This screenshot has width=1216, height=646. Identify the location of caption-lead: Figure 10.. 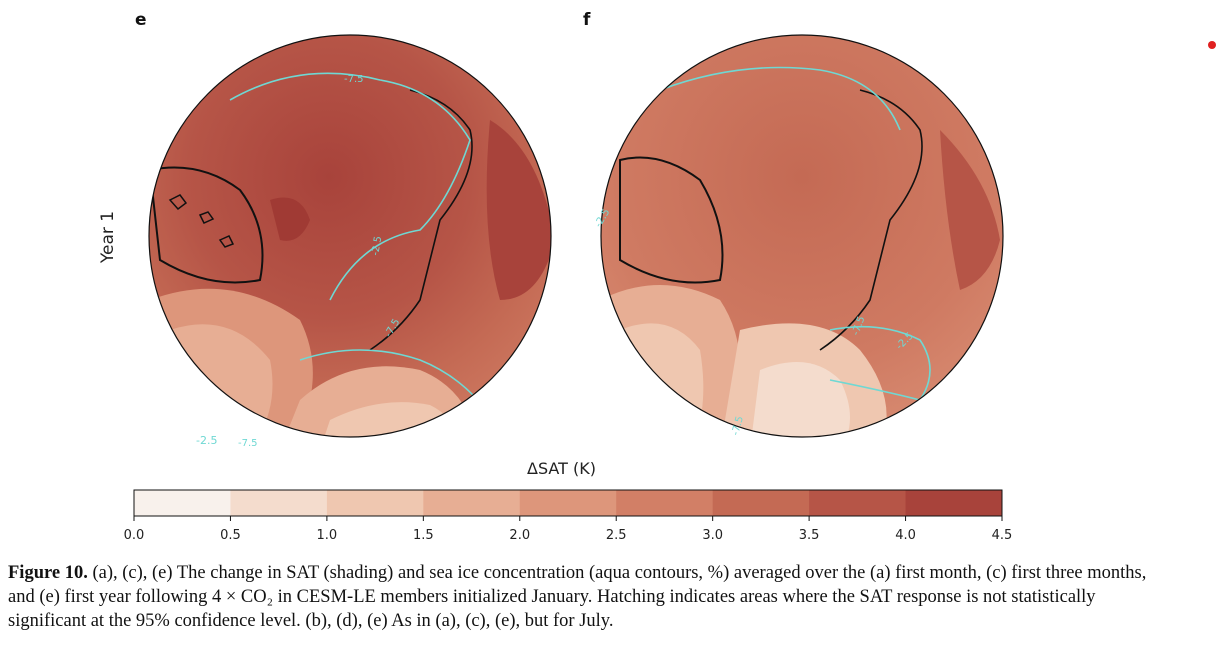
(48, 573).